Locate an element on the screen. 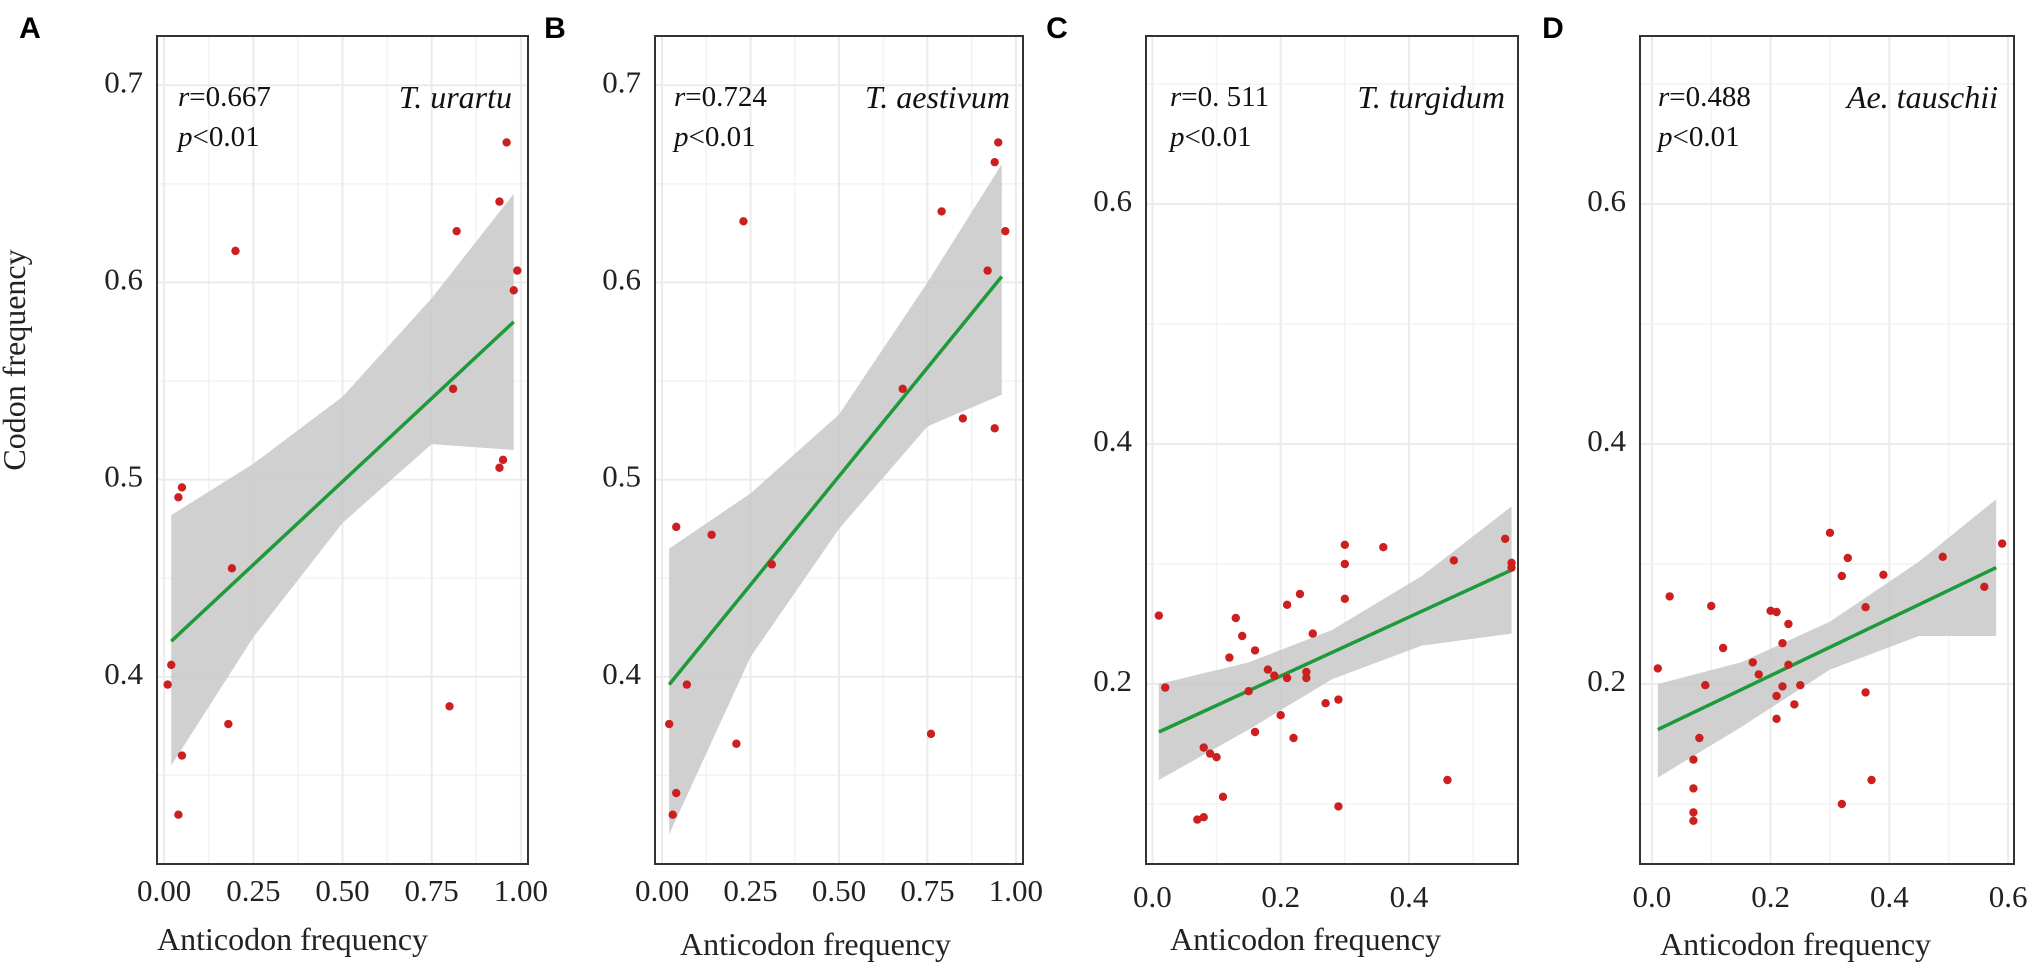  species-label: T. urartu is located at coordinates (455, 97).